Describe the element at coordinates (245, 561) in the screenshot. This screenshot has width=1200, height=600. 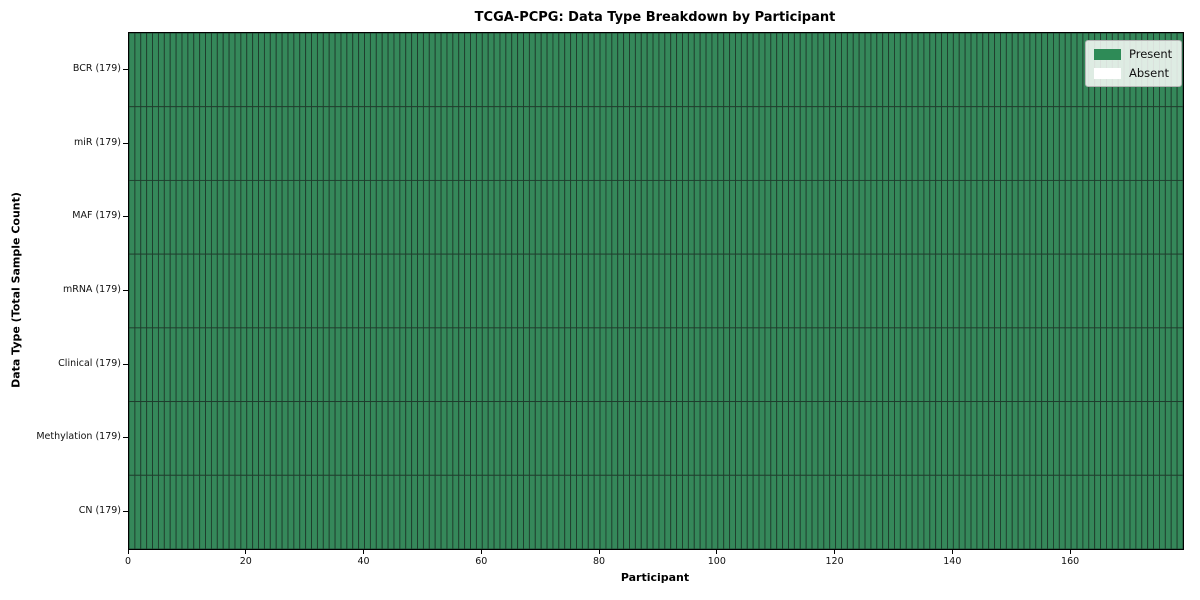
I see `x-tick-label-20: 20` at that location.